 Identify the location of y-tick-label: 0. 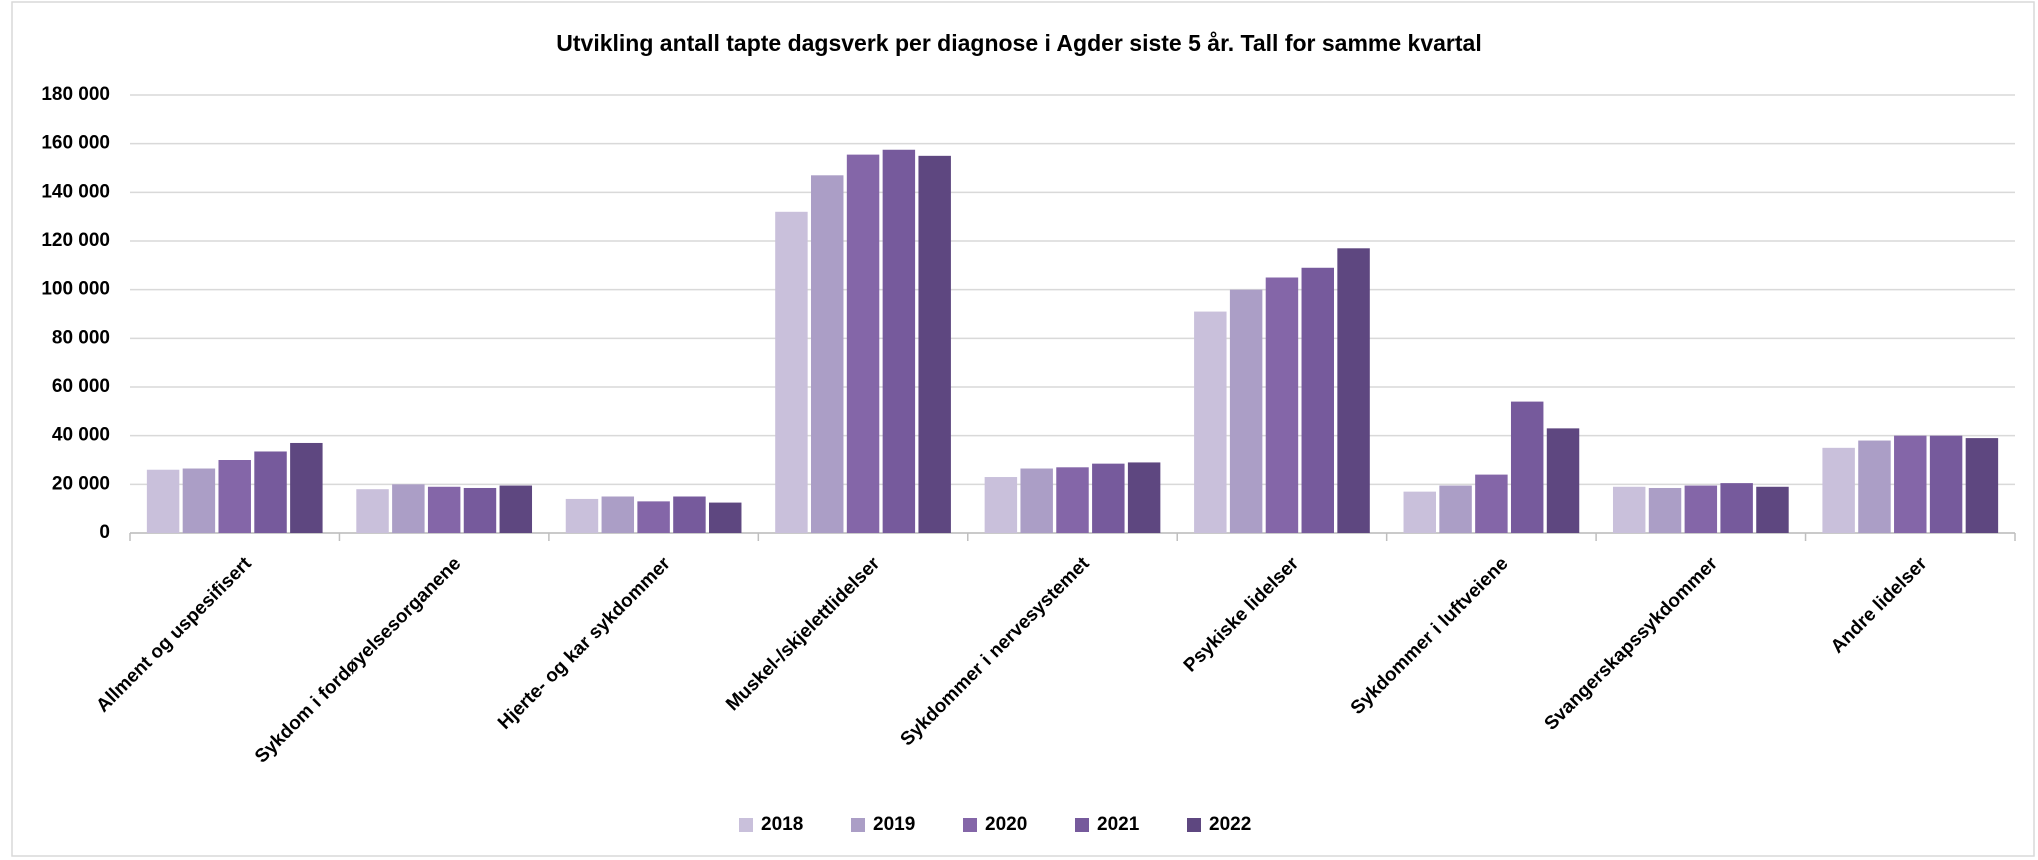
(104, 532).